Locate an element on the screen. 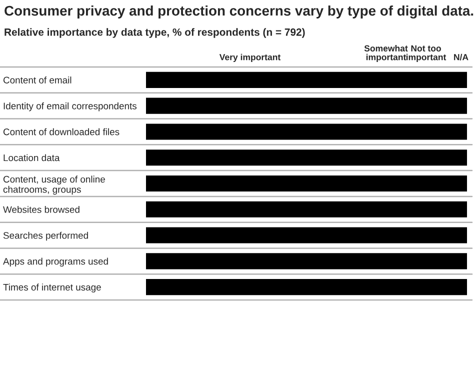 The height and width of the screenshot is (369, 474). y-tick-label: Searches performed is located at coordinates (45, 236).